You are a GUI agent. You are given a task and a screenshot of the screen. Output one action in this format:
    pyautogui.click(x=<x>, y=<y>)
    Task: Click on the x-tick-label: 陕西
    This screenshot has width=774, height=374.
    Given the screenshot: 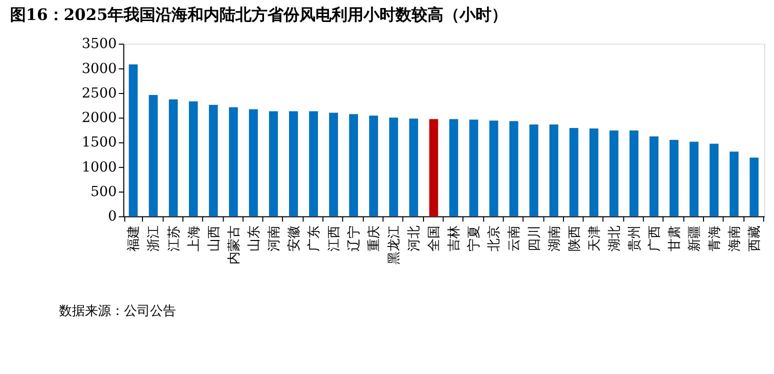 What is the action you would take?
    pyautogui.click(x=574, y=239)
    